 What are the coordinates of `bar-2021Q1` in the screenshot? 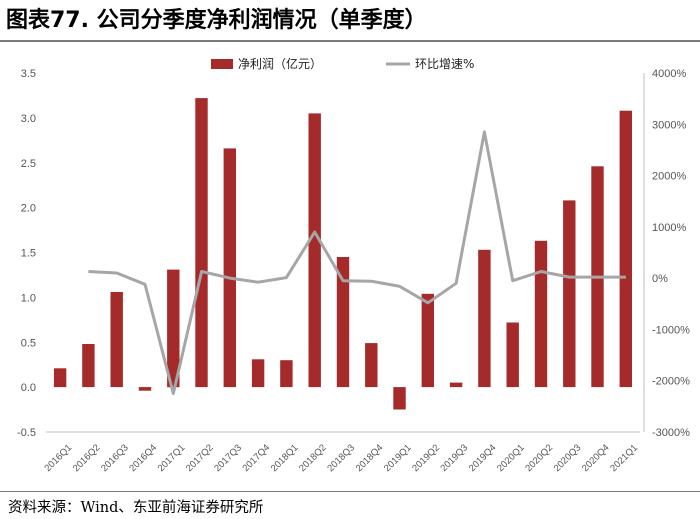 It's located at (625, 249).